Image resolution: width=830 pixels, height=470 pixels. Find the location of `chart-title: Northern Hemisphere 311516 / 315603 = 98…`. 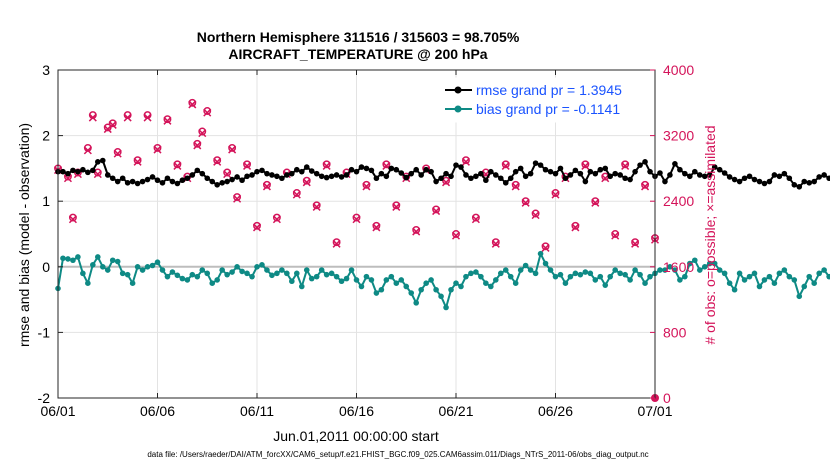

chart-title: Northern Hemisphere 311516 / 315603 = 98… is located at coordinates (358, 37).